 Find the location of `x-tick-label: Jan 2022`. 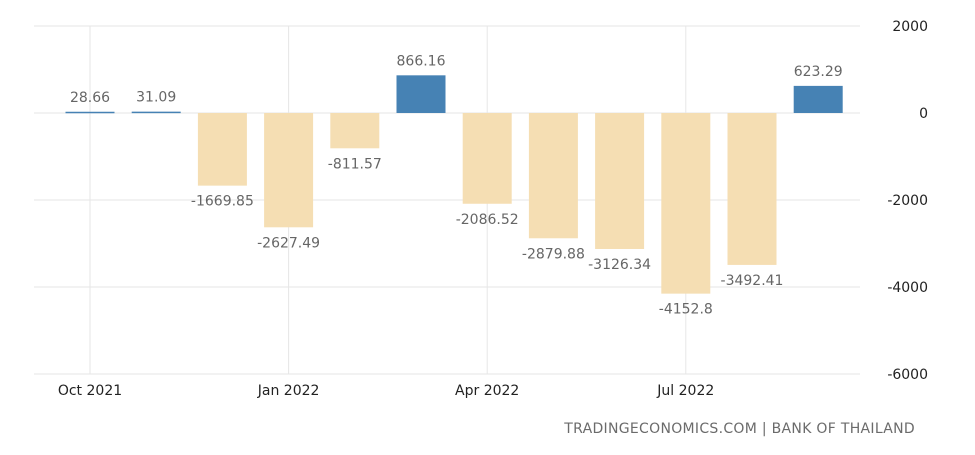

x-tick-label: Jan 2022 is located at coordinates (288, 391).